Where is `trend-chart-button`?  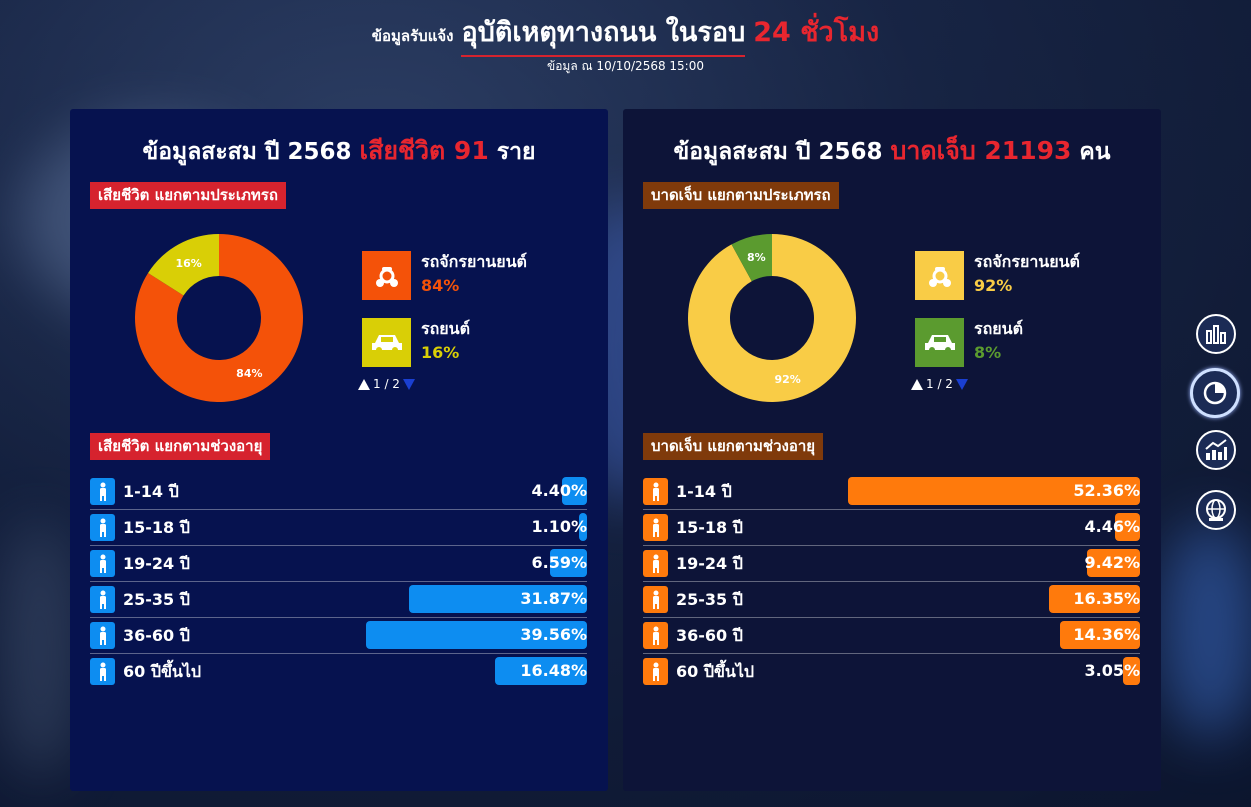
trend-chart-button is located at coordinates (1216, 450).